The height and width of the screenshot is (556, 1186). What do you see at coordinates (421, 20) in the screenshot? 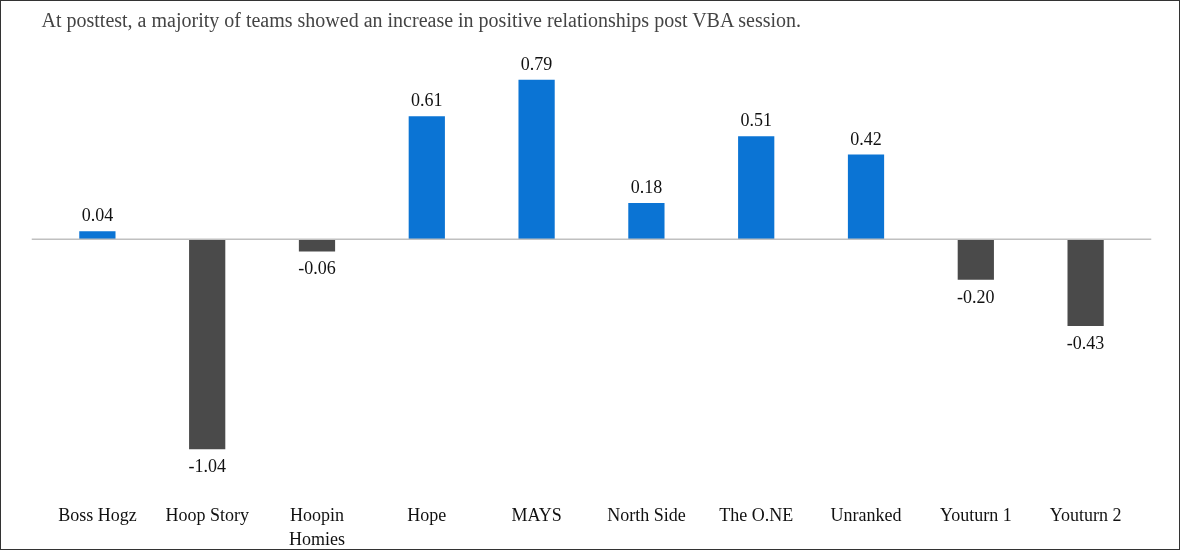
I see `chart-title: At posttest, a majority of teams showed an increase in positive relationships post VBA session.` at bounding box center [421, 20].